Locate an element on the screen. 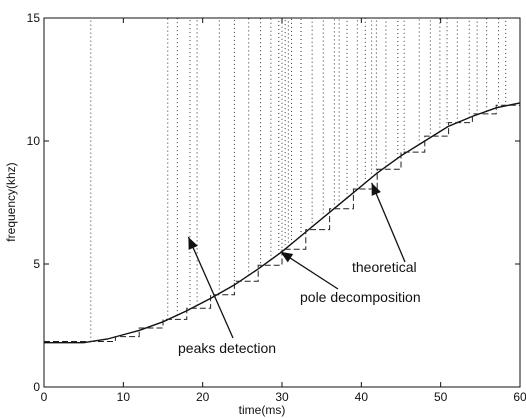  y-tick-label: 0 is located at coordinates (36, 387).